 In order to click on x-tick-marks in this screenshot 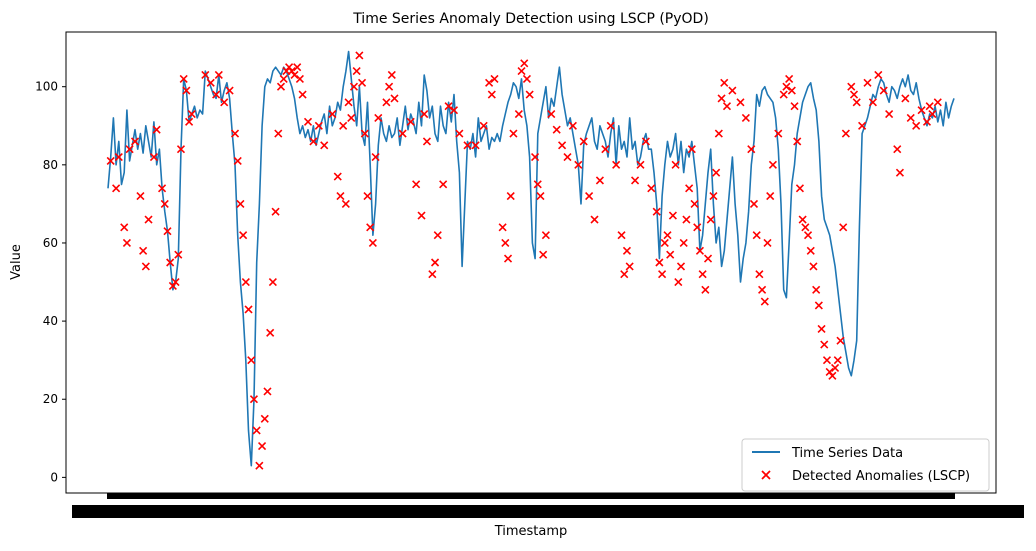, I will do `click(531, 496)`.